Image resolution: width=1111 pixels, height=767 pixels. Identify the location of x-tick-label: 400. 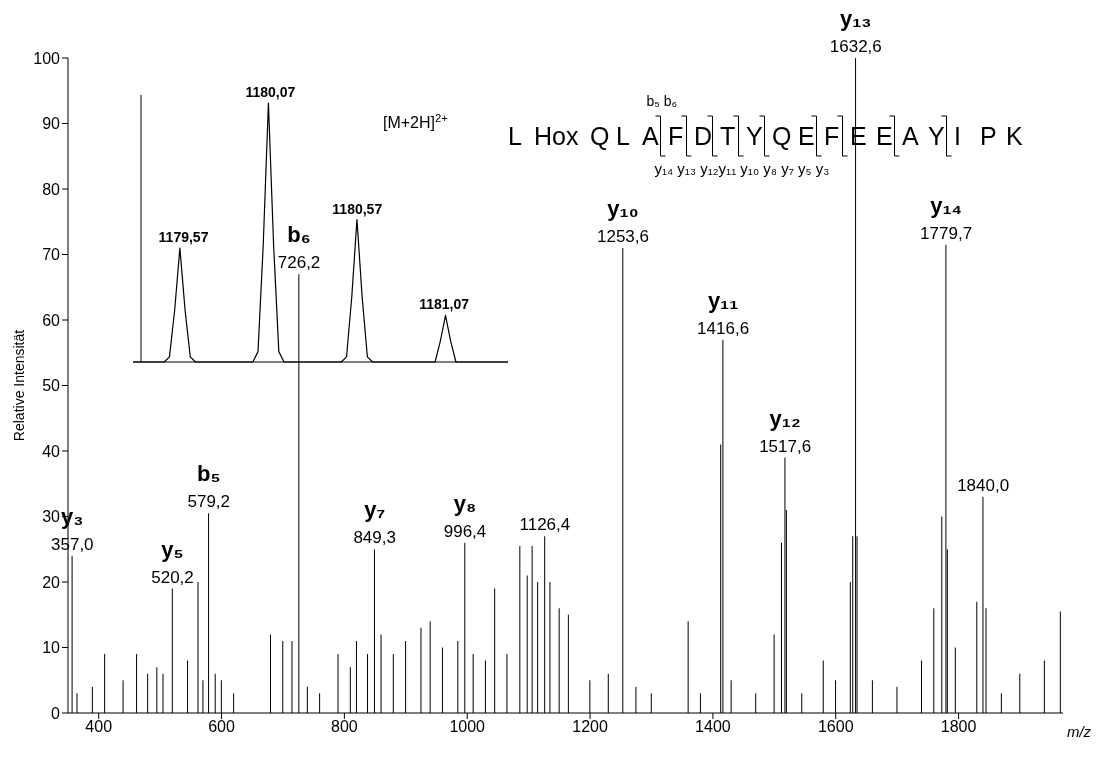
(99, 727).